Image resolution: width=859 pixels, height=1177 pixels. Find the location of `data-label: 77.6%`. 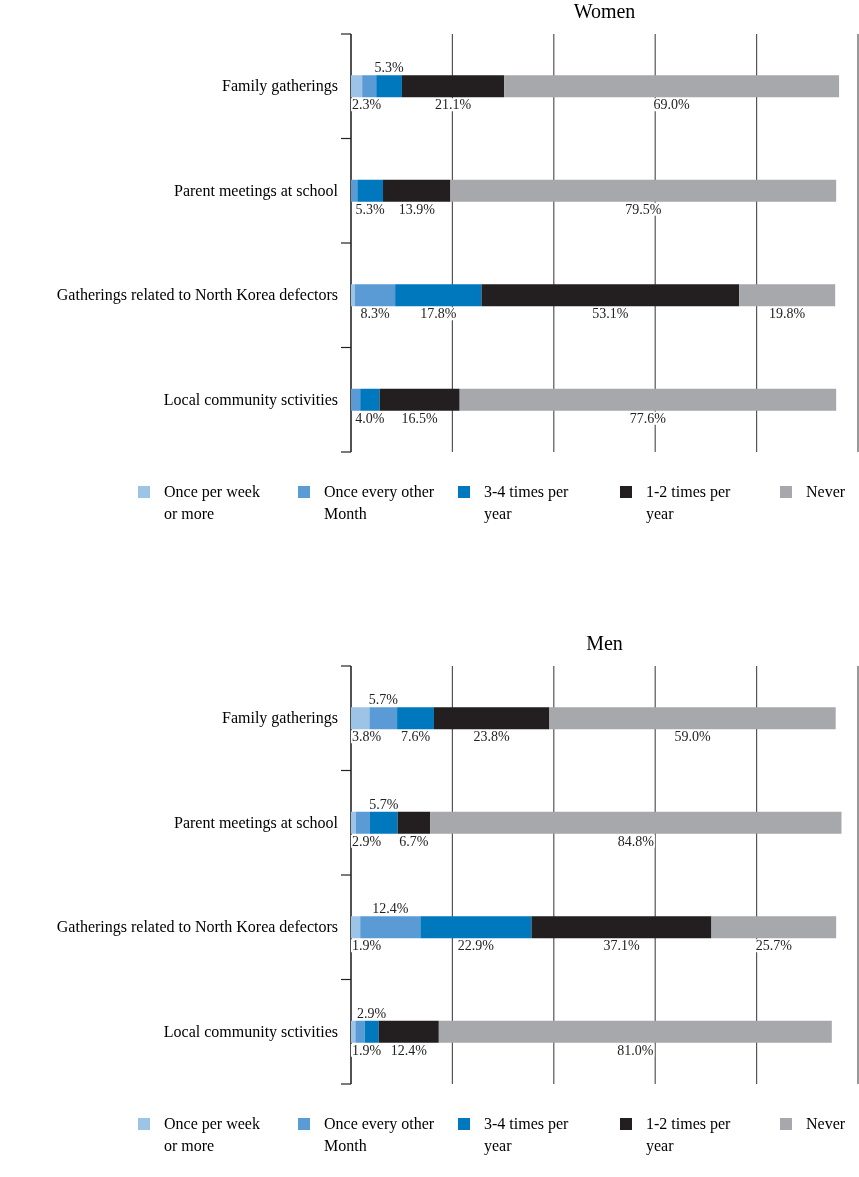

data-label: 77.6% is located at coordinates (648, 418).